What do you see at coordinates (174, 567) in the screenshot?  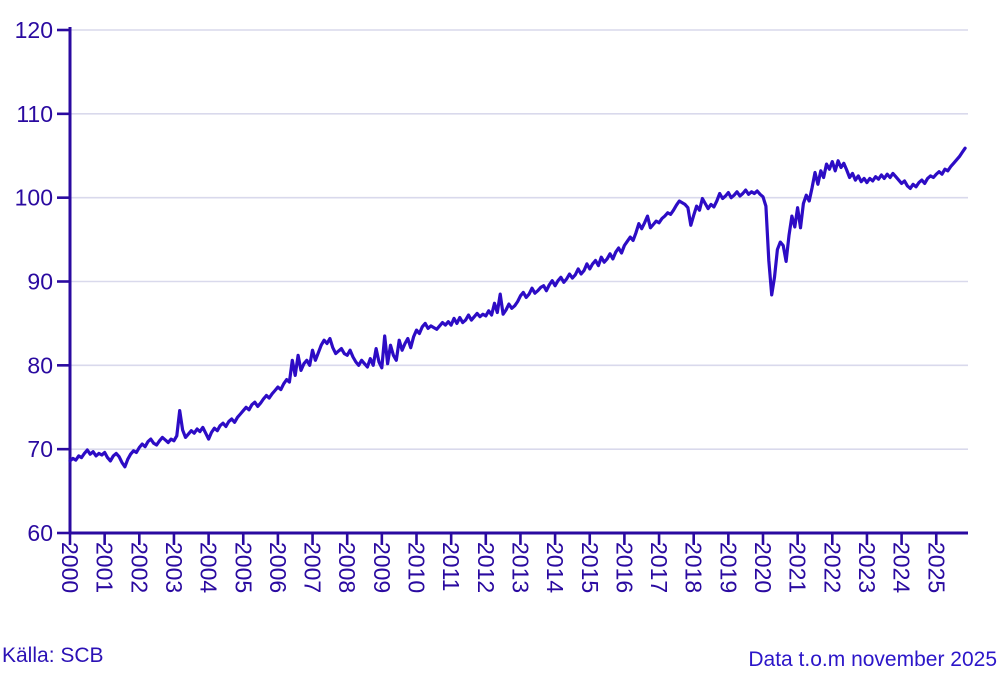 I see `x-tick-label: 2003` at bounding box center [174, 567].